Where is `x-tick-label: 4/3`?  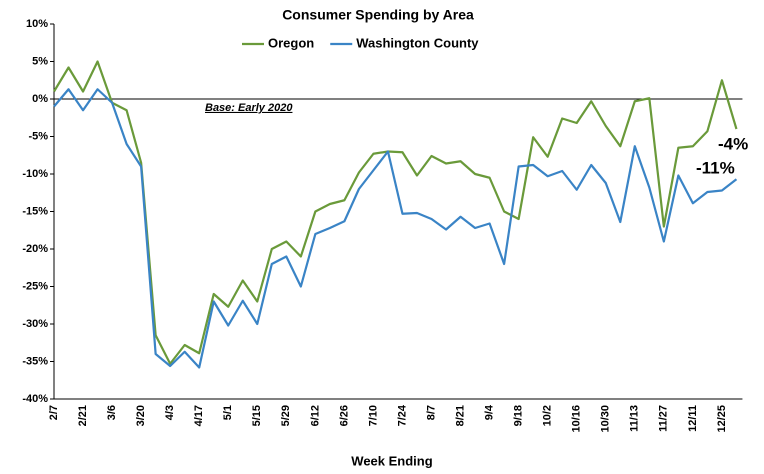 x-tick-label: 4/3 is located at coordinates (170, 412).